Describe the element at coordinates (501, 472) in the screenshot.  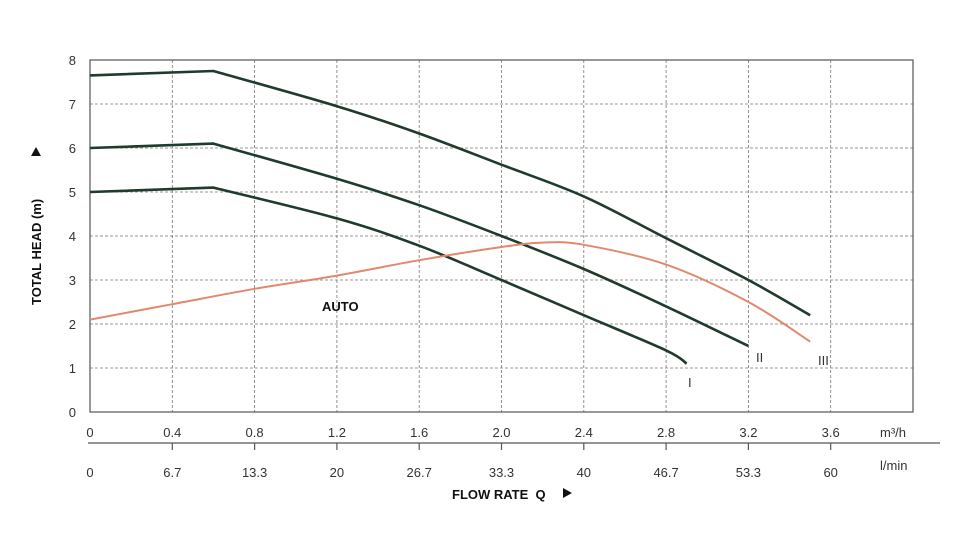
I see `x-secondary-tick-label: 33.3` at that location.